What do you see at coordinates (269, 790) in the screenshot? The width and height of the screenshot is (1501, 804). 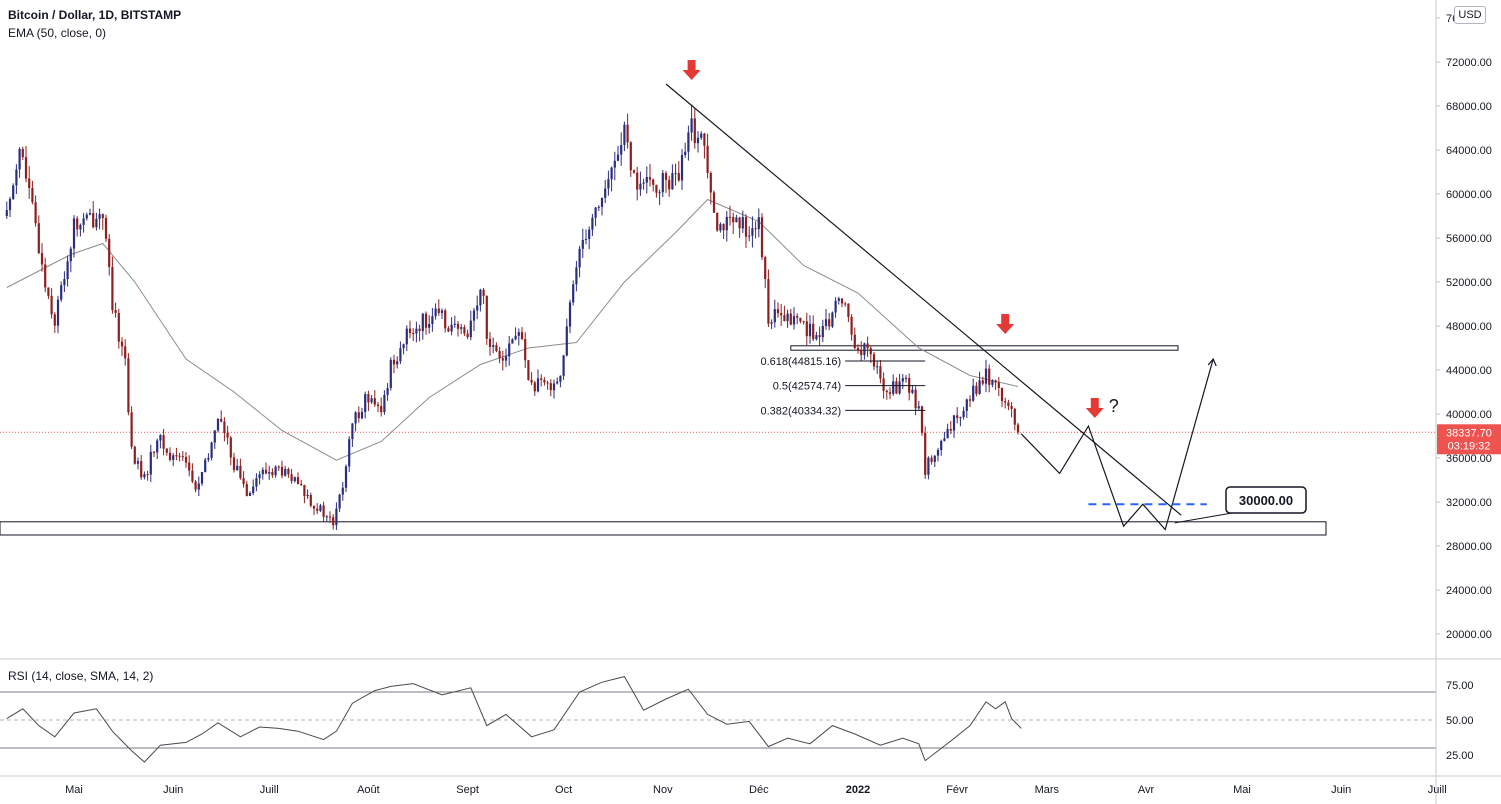 I see `time-tick-label: Juill` at bounding box center [269, 790].